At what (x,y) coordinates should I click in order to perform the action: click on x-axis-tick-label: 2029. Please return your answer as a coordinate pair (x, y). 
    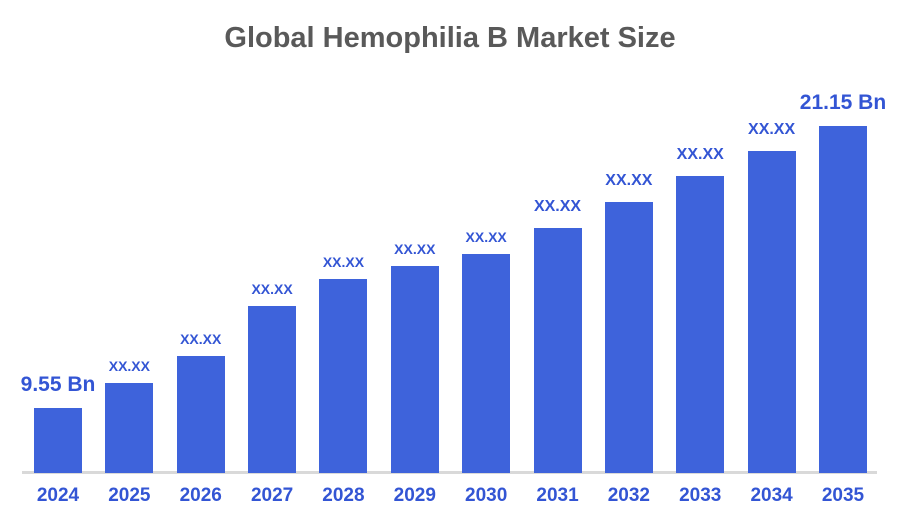
    Looking at the image, I should click on (414, 495).